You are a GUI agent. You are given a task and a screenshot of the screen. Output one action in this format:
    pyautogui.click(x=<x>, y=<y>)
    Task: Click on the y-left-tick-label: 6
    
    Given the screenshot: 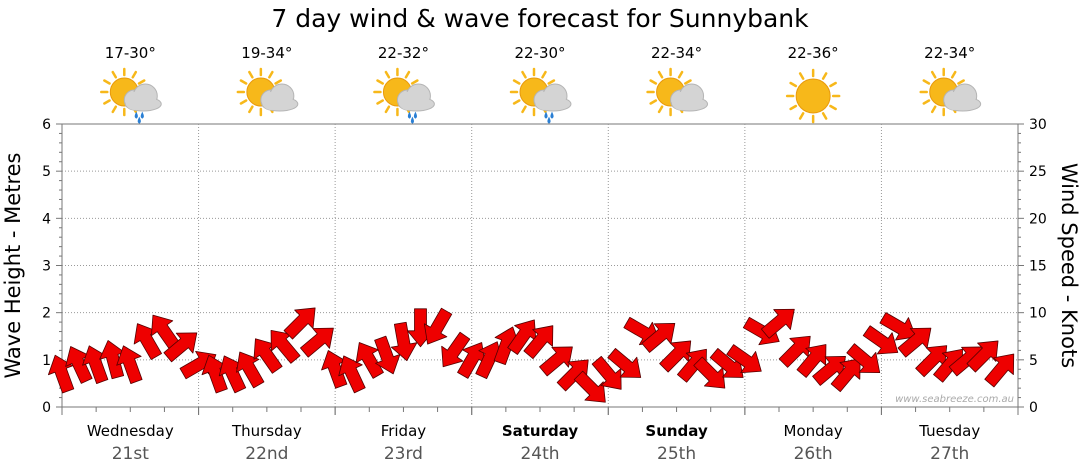 What is the action you would take?
    pyautogui.click(x=46, y=125)
    